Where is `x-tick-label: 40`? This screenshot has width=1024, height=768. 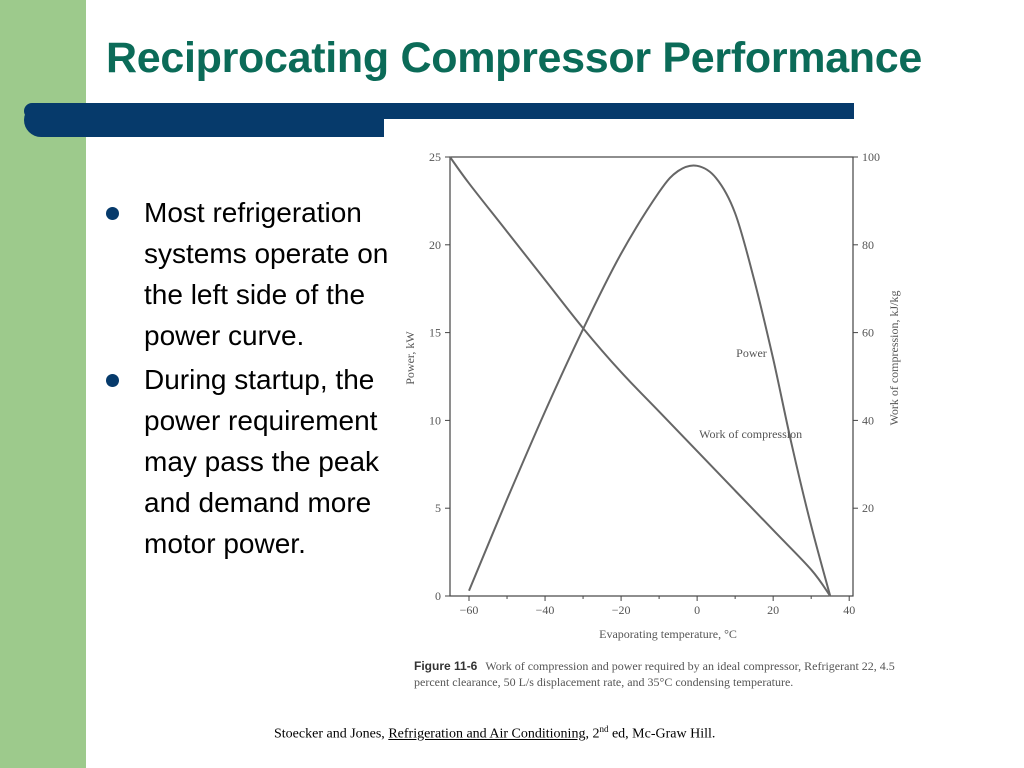 x-tick-label: 40 is located at coordinates (849, 610).